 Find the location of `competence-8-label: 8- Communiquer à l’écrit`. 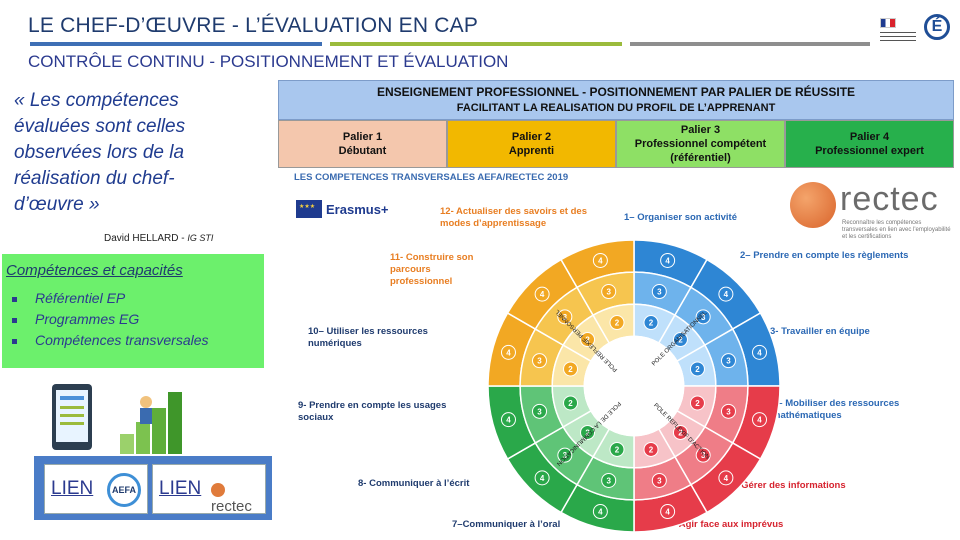

competence-8-label: 8- Communiquer à l’écrit is located at coordinates (414, 483).